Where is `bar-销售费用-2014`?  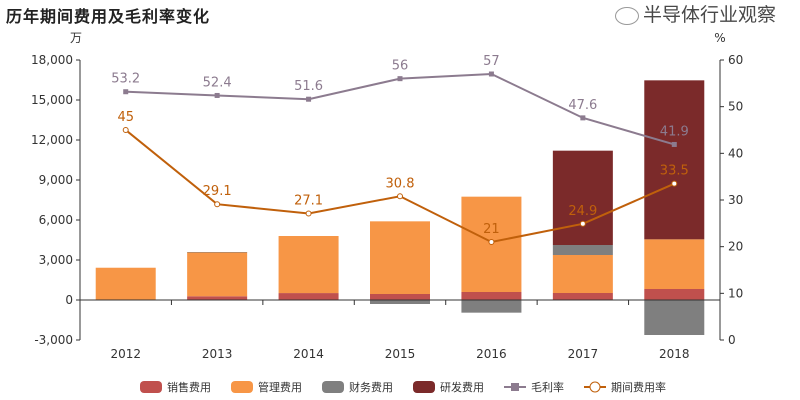
bar-销售费用-2014 is located at coordinates (308, 296).